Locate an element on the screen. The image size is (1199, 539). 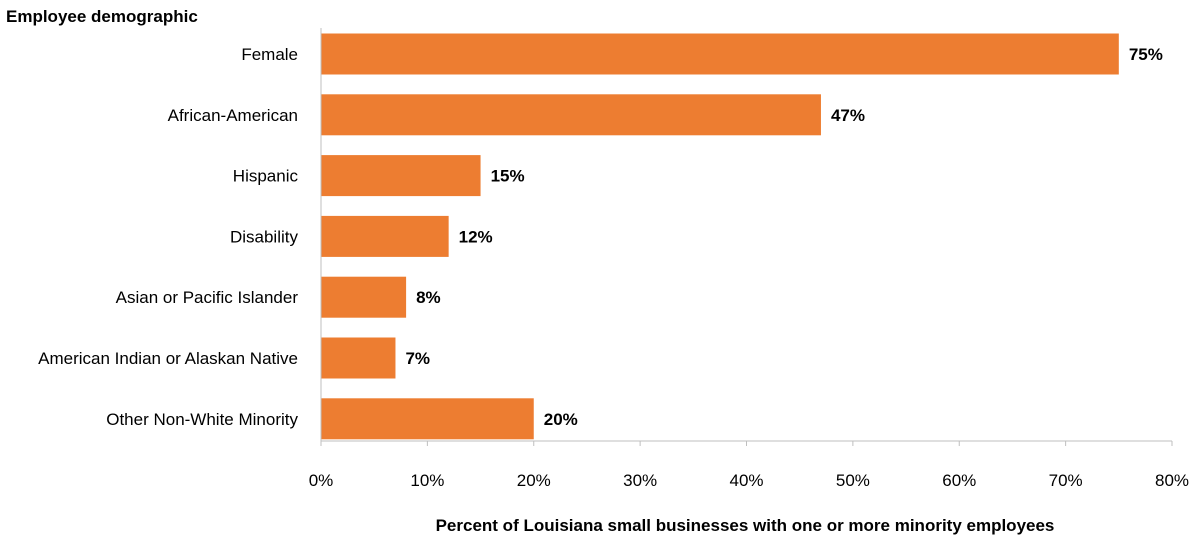
x-tick-label: 0% is located at coordinates (321, 480).